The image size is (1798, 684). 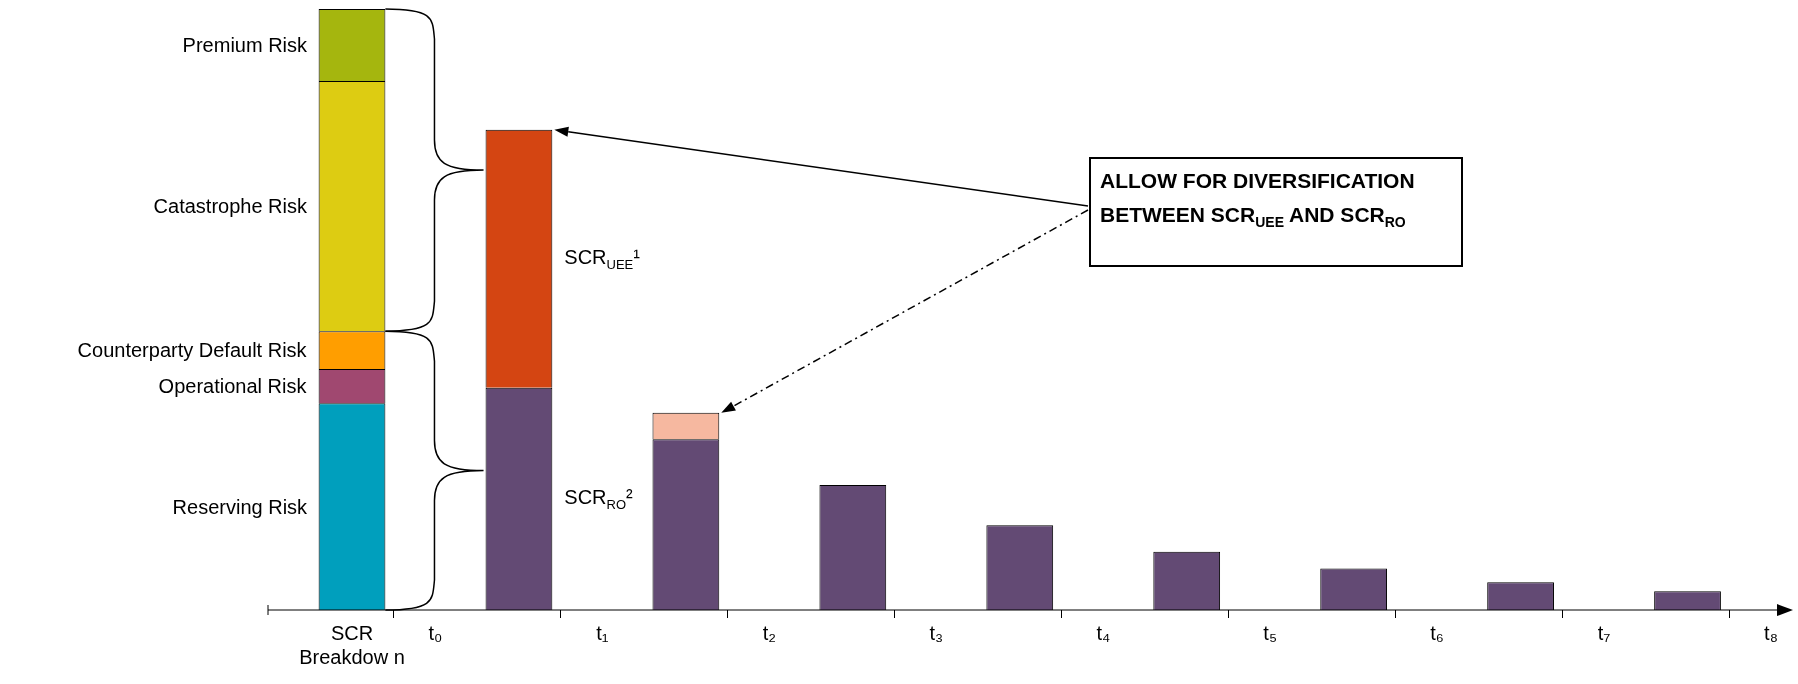 I want to click on series-label: Counterparty Default Risk, so click(x=192, y=350).